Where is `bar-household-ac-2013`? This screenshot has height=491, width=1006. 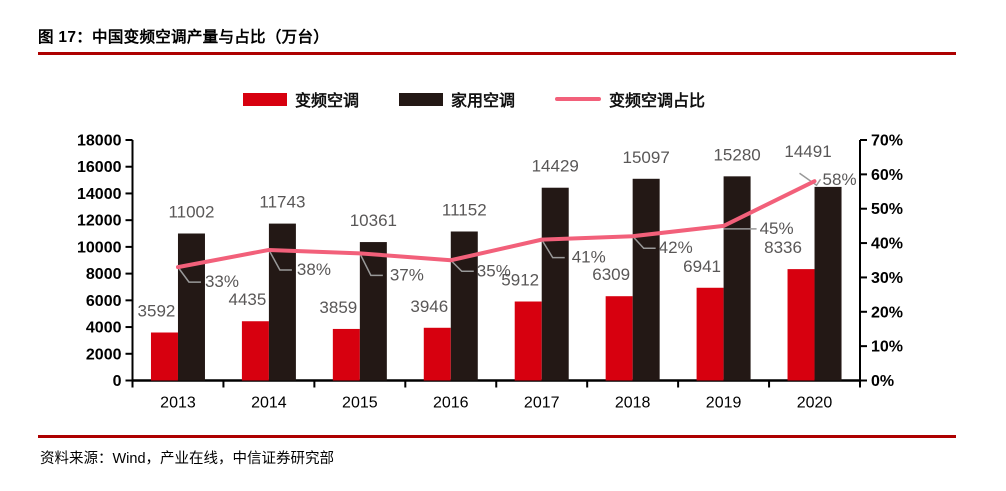
bar-household-ac-2013 is located at coordinates (191, 307).